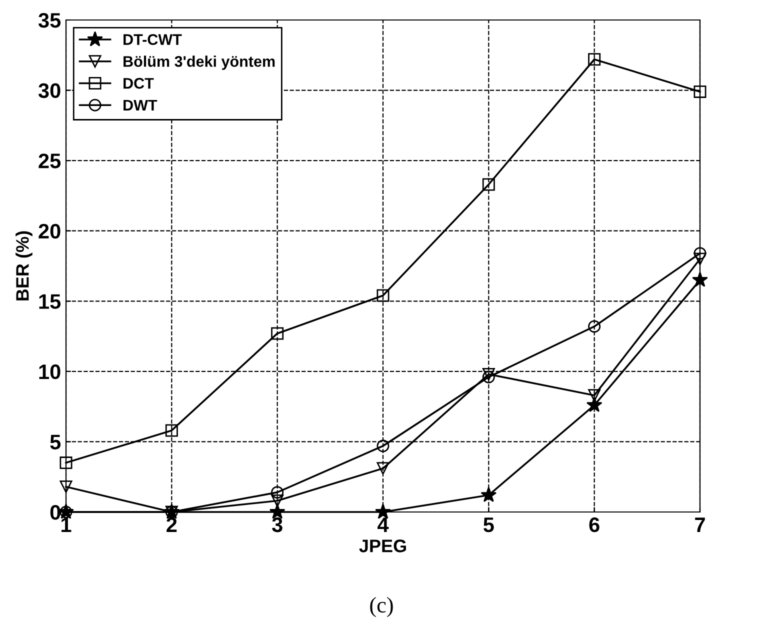 This screenshot has width=763, height=639. What do you see at coordinates (55, 442) in the screenshot?
I see `y-tick-label: 5` at bounding box center [55, 442].